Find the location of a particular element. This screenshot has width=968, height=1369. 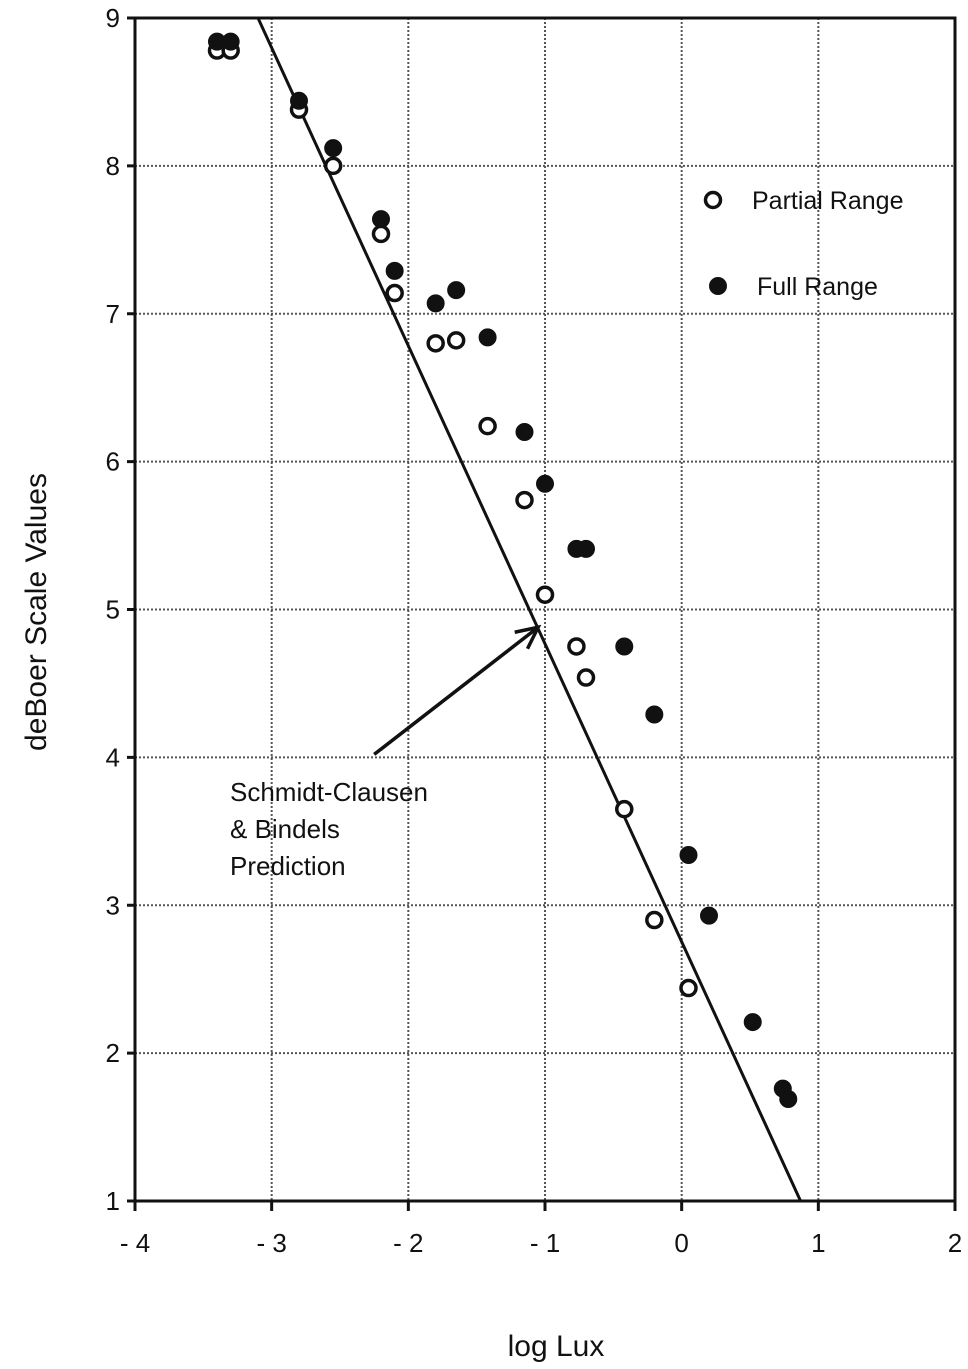

annotation: Schmidt-Clausen & Bindels Prediction is located at coordinates (386, 752).